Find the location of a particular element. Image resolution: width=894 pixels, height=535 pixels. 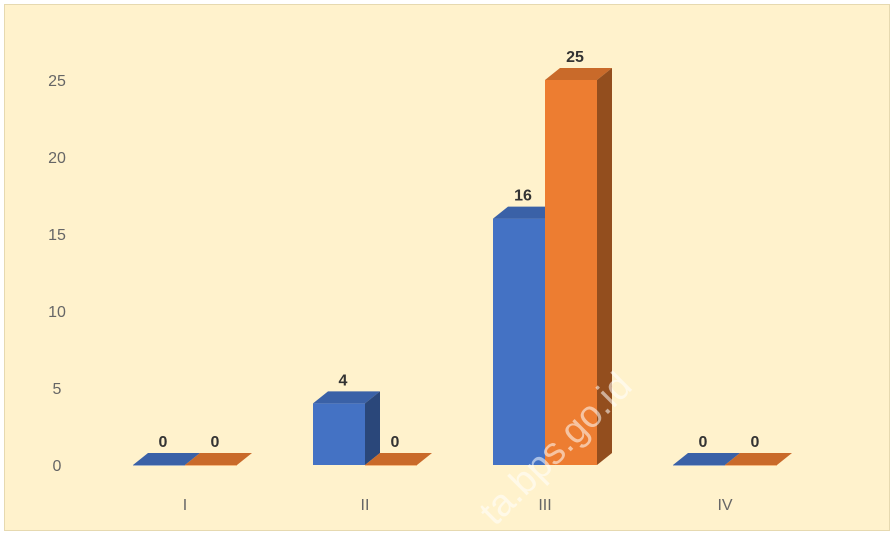

data-label: 4 is located at coordinates (343, 380).